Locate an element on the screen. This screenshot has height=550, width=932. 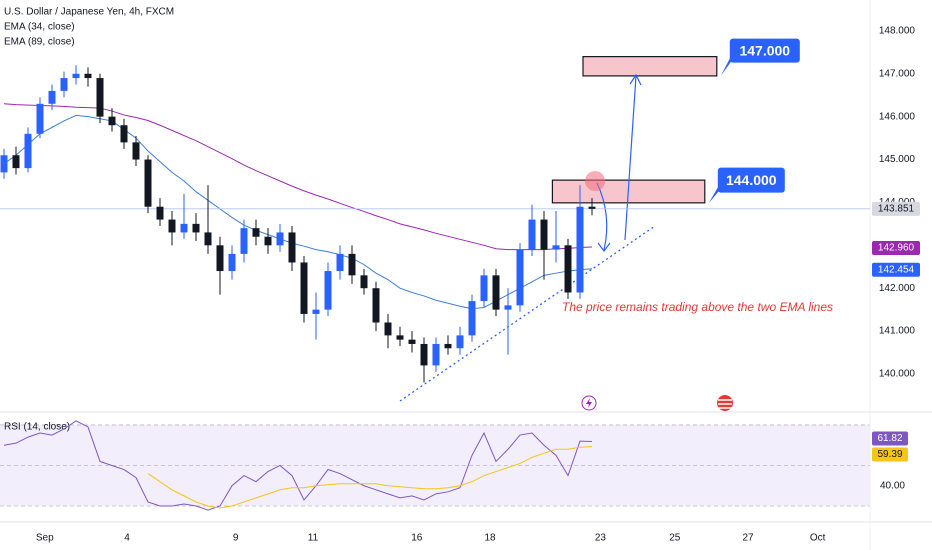
chart-title: U.S. Dollar / Japanese Yen, 4h, FXCM is located at coordinates (89, 12).